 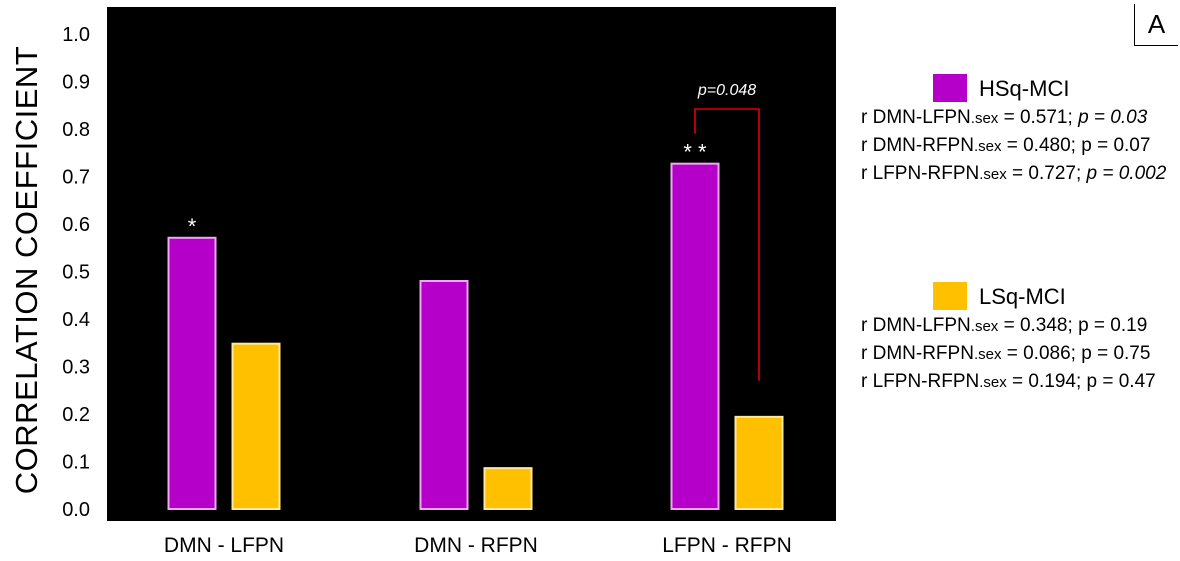 I want to click on legend-stat-line: r LFPN-RFPN.sex = 0.194; p = 0.47, so click(x=1008, y=381).